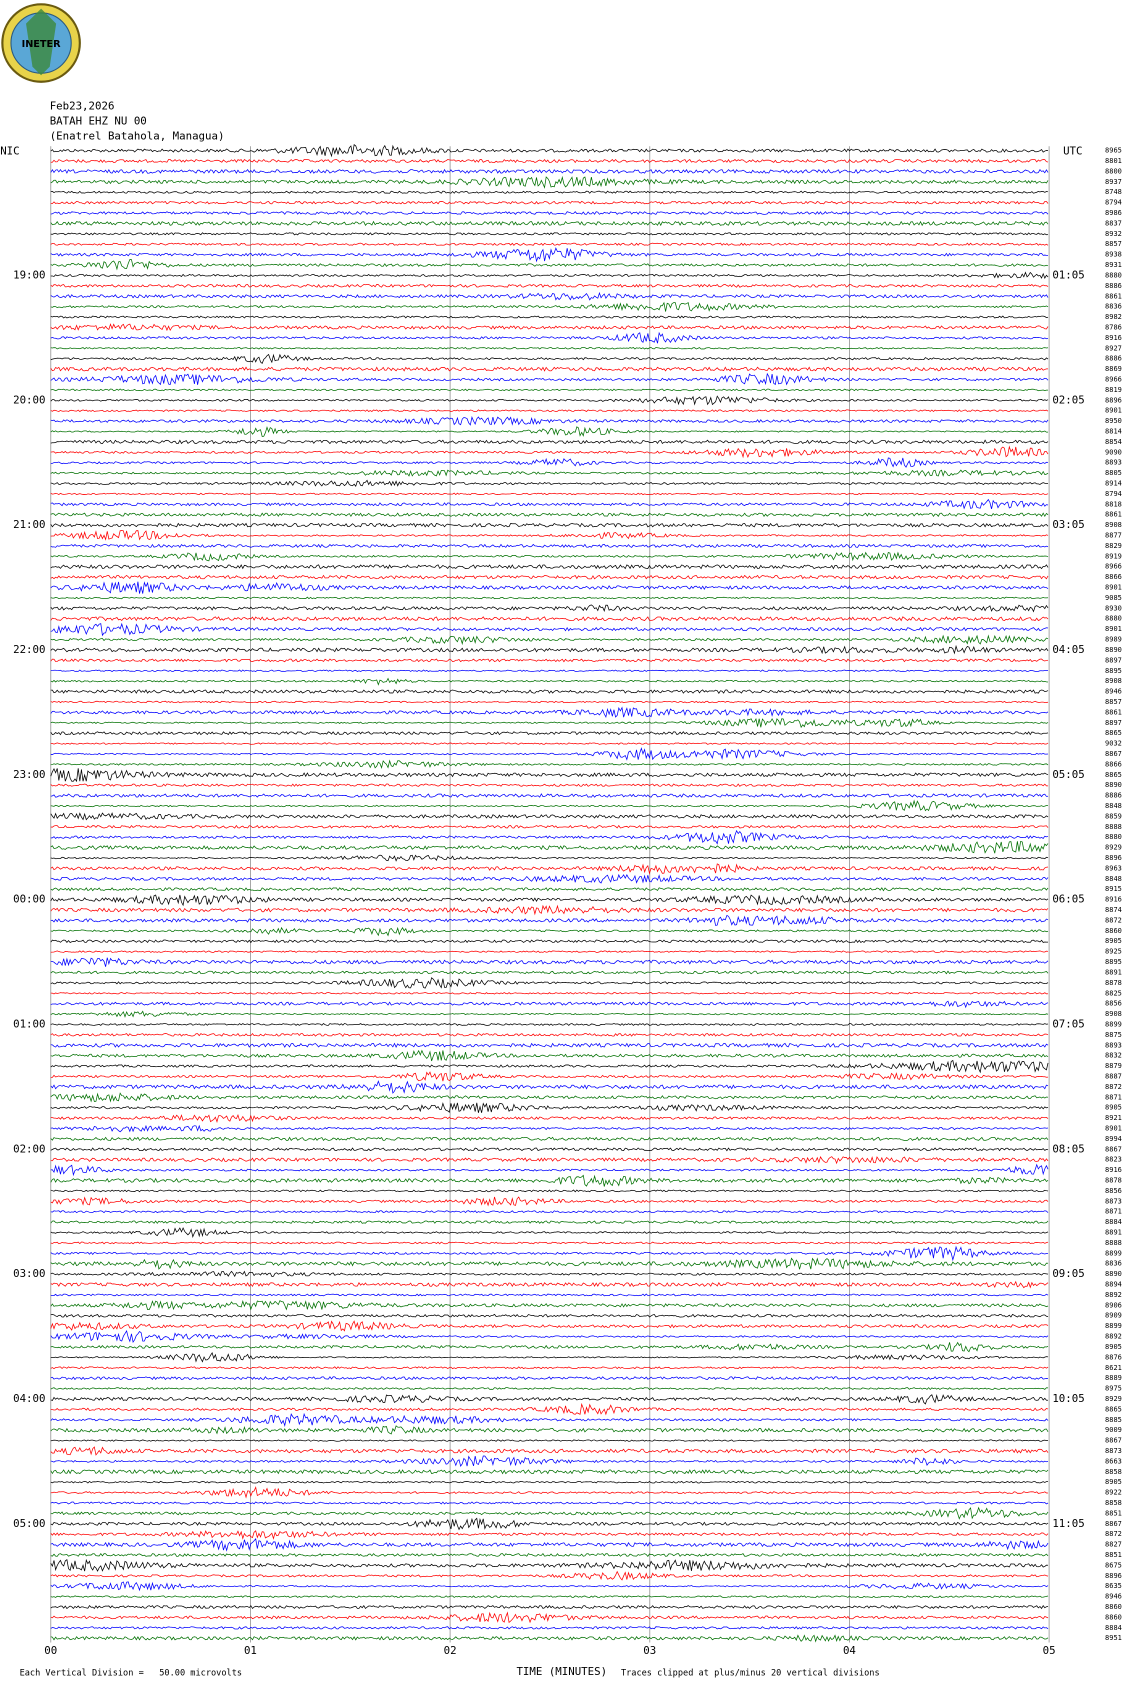 The image size is (1130, 1689). What do you see at coordinates (29, 1023) in the screenshot?
I see `left-hour-label: 01:00` at bounding box center [29, 1023].